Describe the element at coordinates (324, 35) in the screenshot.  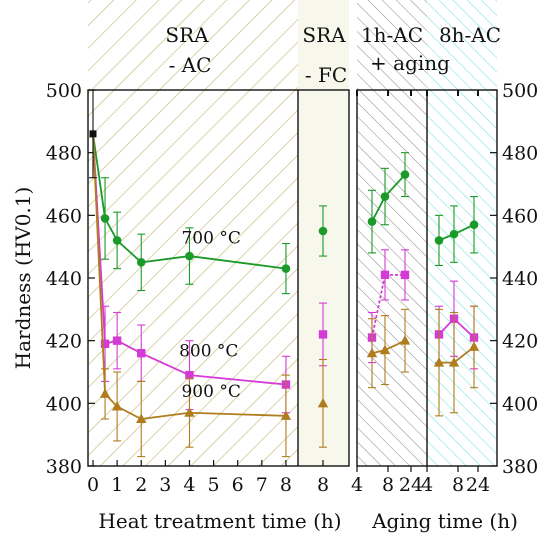
I see `region-label-sra-fc-1: SRA` at that location.